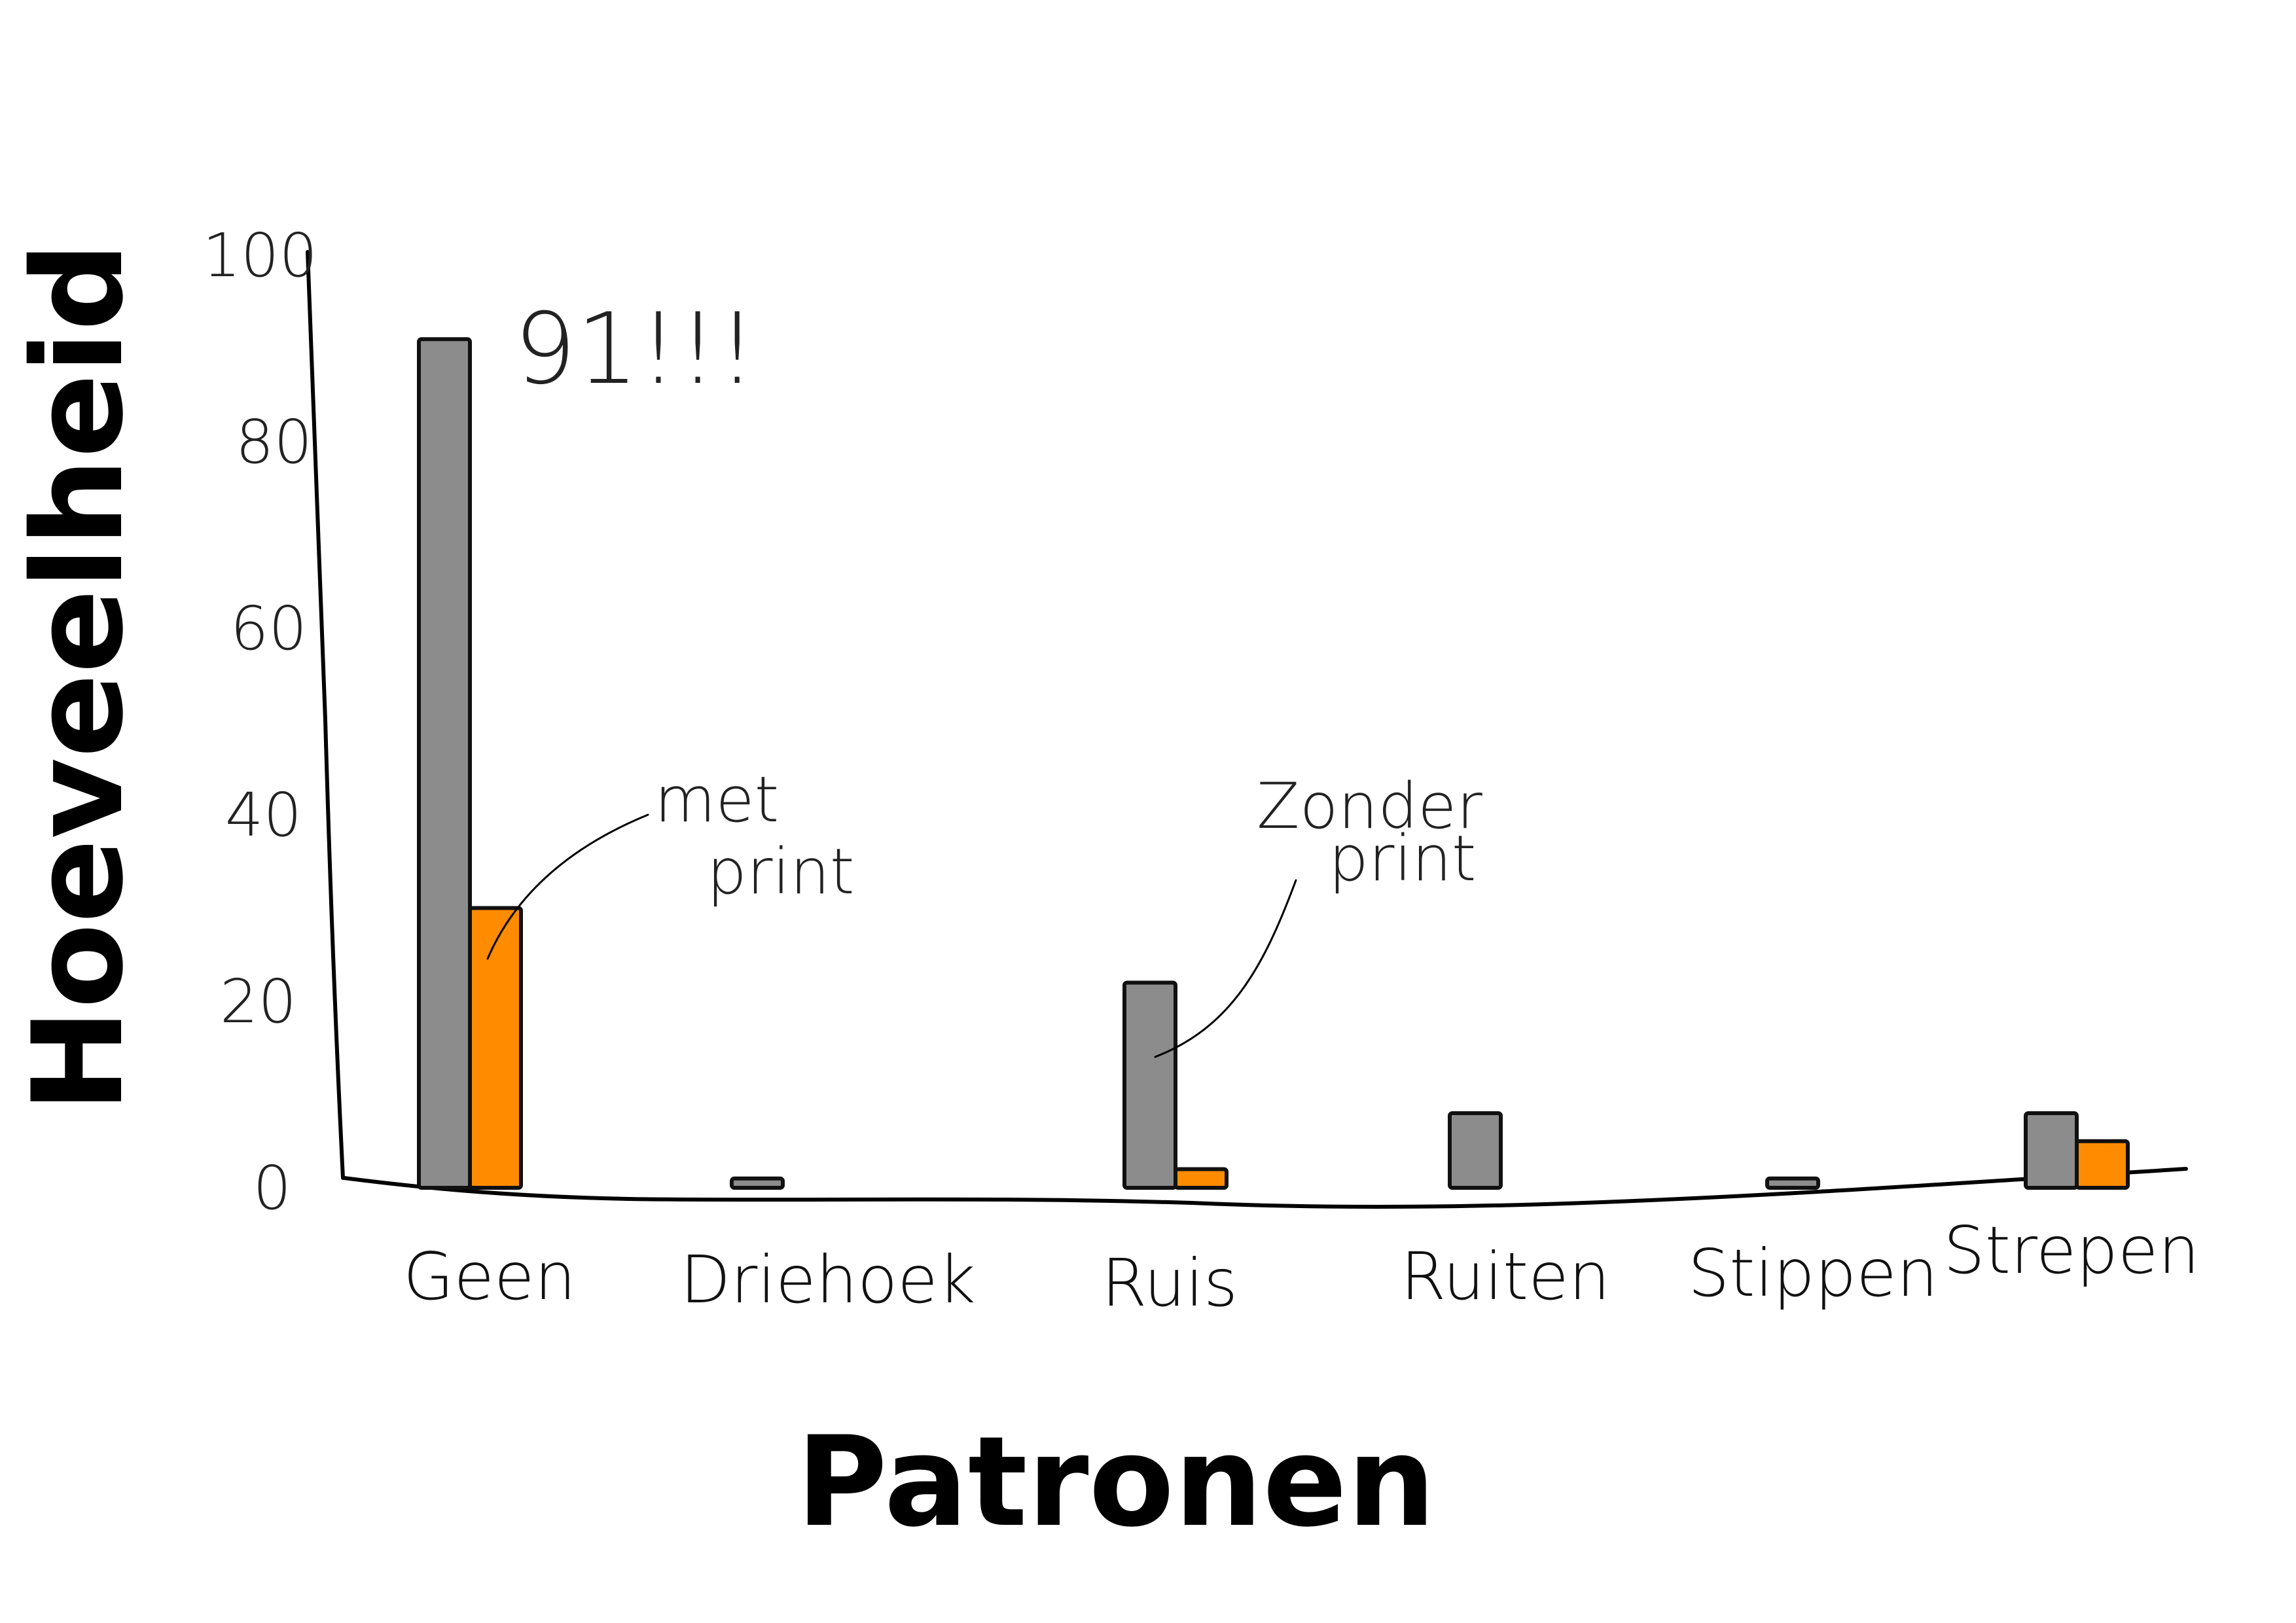 The height and width of the screenshot is (1623, 2296). What do you see at coordinates (567, 886) in the screenshot?
I see `met-print-leader-line` at bounding box center [567, 886].